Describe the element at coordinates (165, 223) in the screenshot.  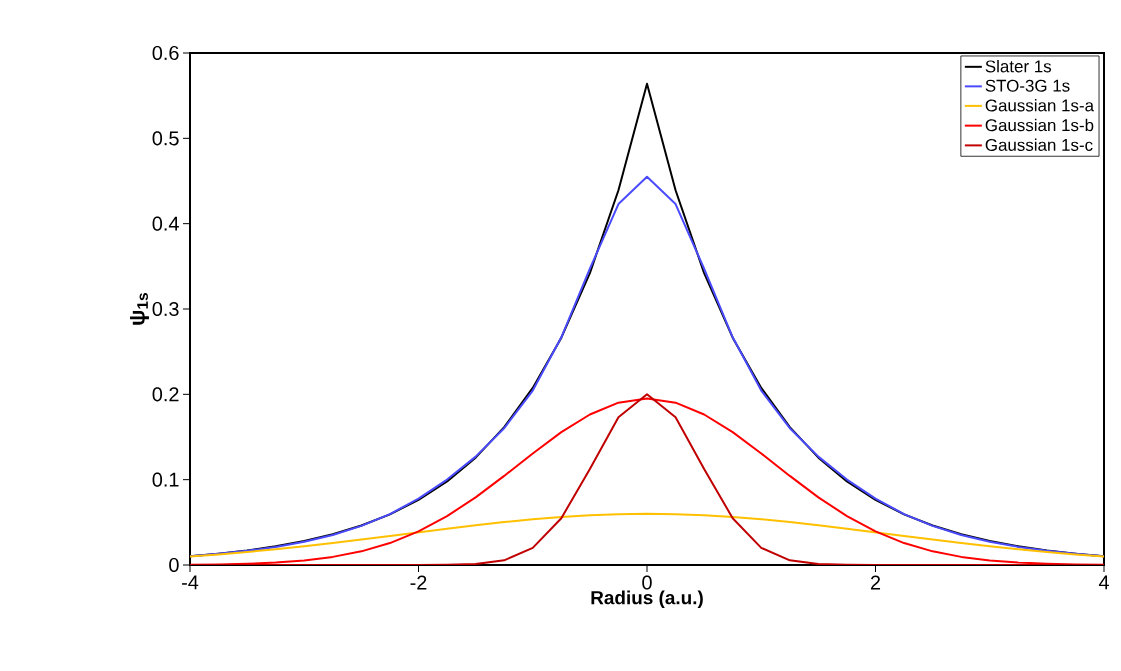
I see `y-tick-label: 0.4` at that location.